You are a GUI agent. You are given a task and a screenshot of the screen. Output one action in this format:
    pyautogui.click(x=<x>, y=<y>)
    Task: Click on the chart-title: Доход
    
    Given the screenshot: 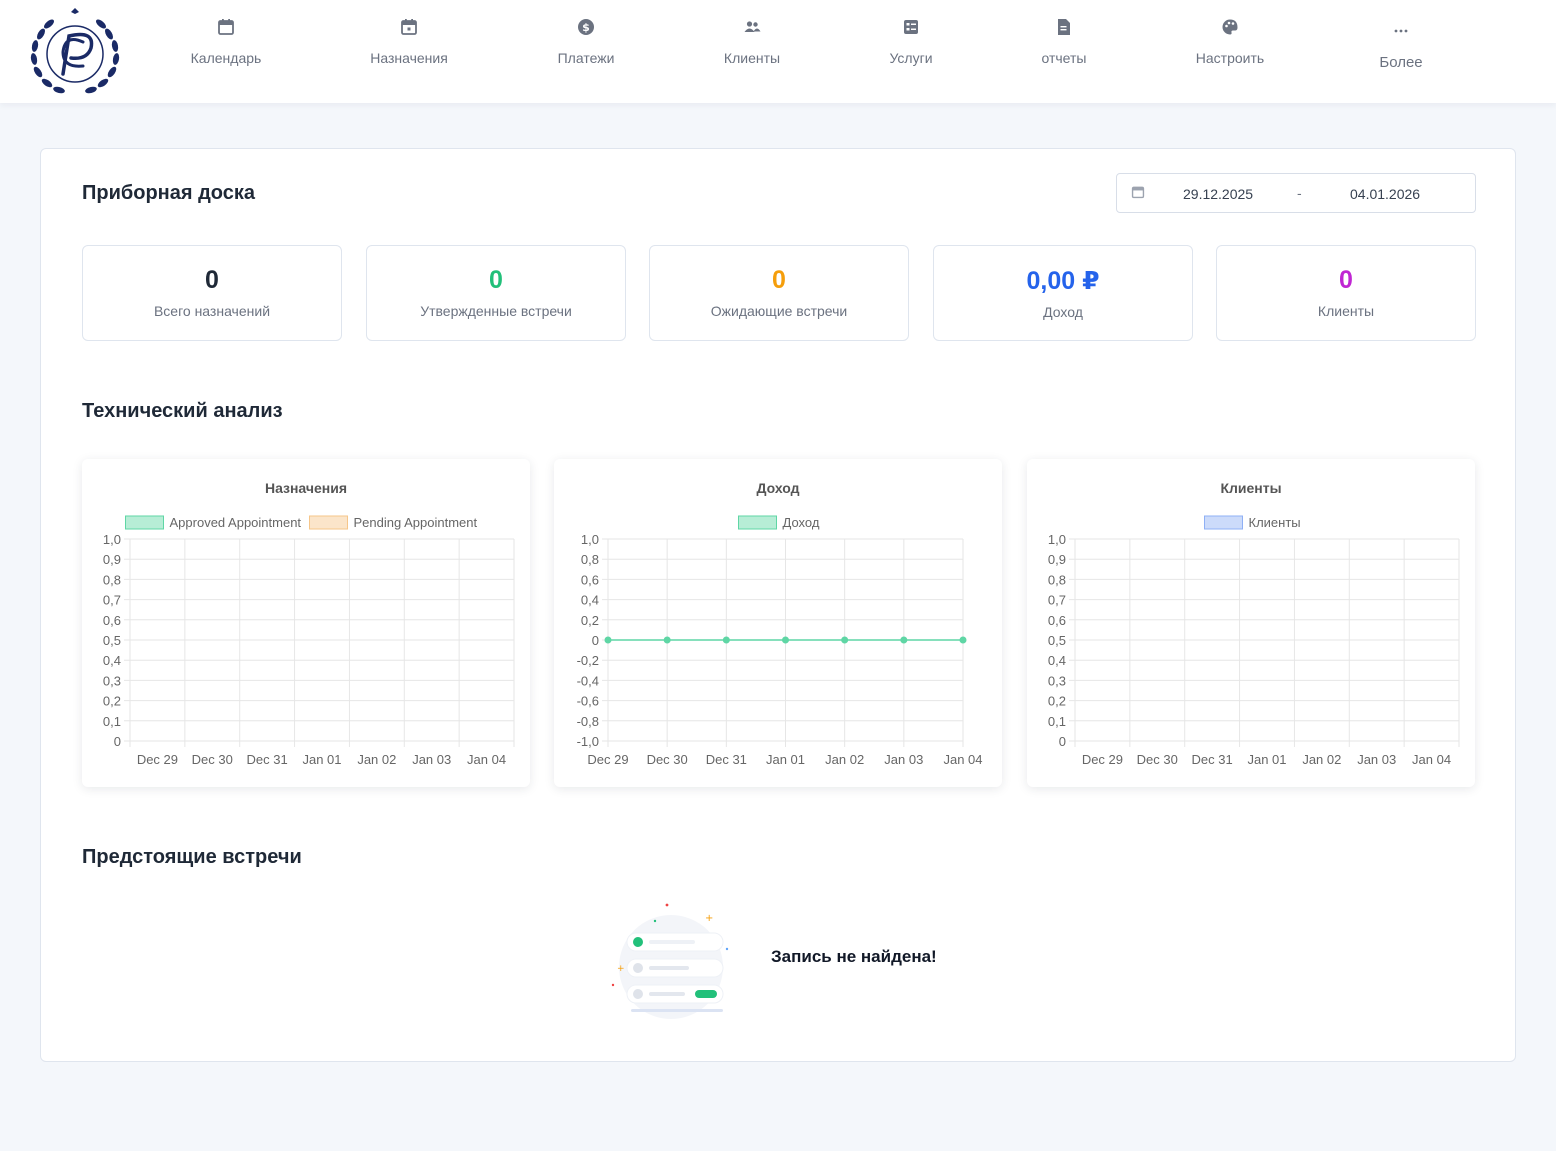 What is the action you would take?
    pyautogui.click(x=777, y=488)
    